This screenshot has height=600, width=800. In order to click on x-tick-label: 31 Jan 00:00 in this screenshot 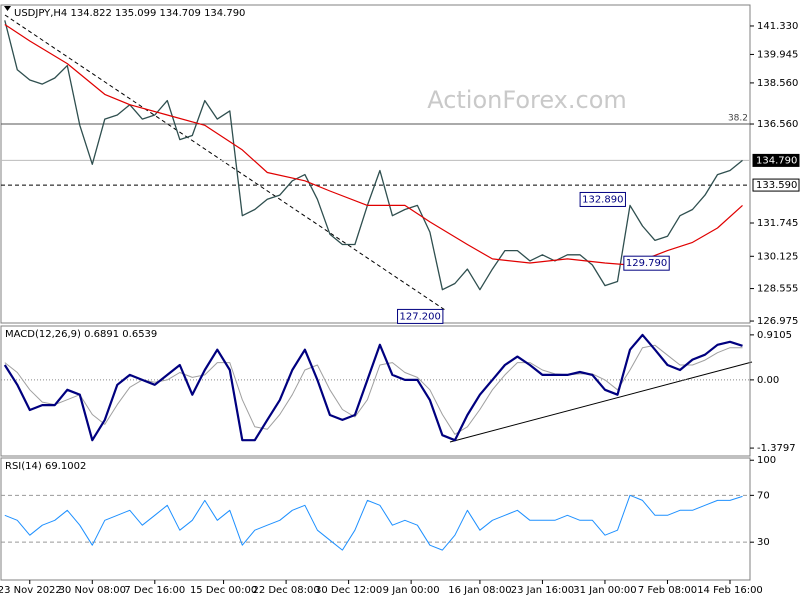, I will do `click(604, 590)`.